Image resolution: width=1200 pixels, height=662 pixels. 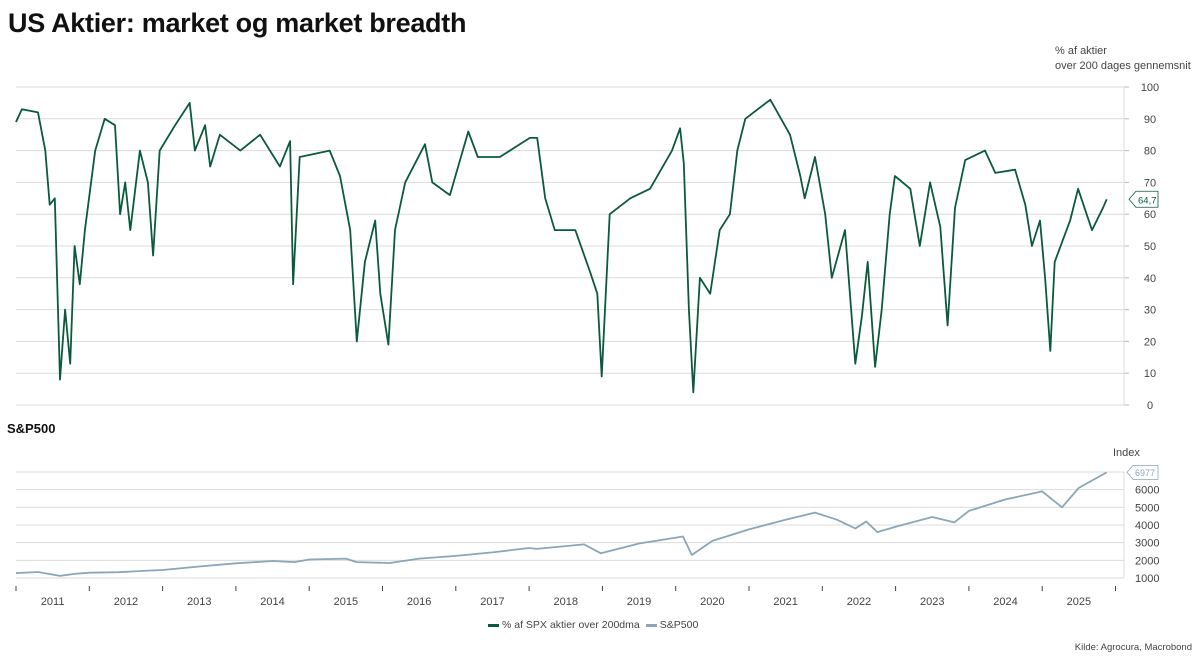 What do you see at coordinates (1005, 602) in the screenshot?
I see `x-tick-label: 2024` at bounding box center [1005, 602].